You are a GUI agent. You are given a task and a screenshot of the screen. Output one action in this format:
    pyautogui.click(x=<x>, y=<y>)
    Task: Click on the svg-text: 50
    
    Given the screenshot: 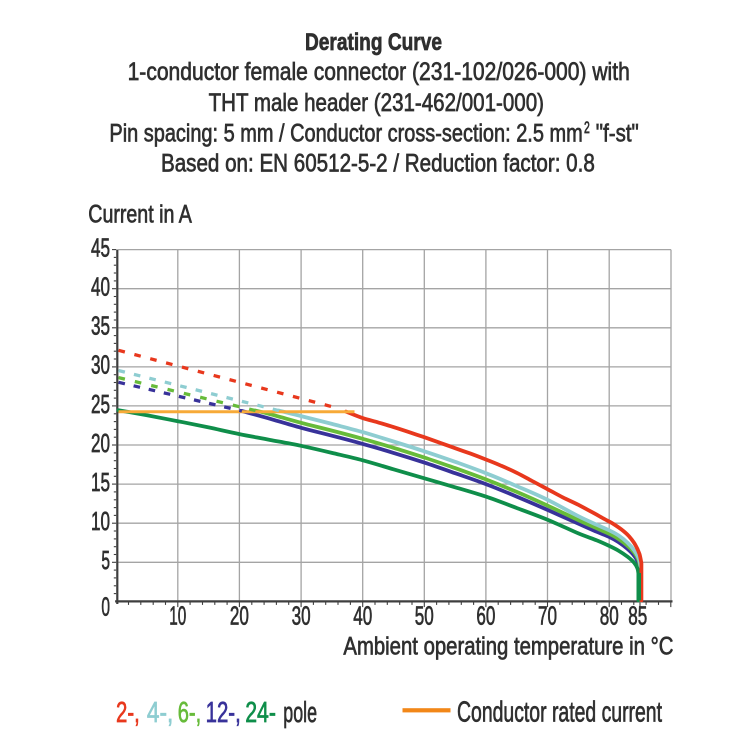 What is the action you would take?
    pyautogui.click(x=424, y=616)
    